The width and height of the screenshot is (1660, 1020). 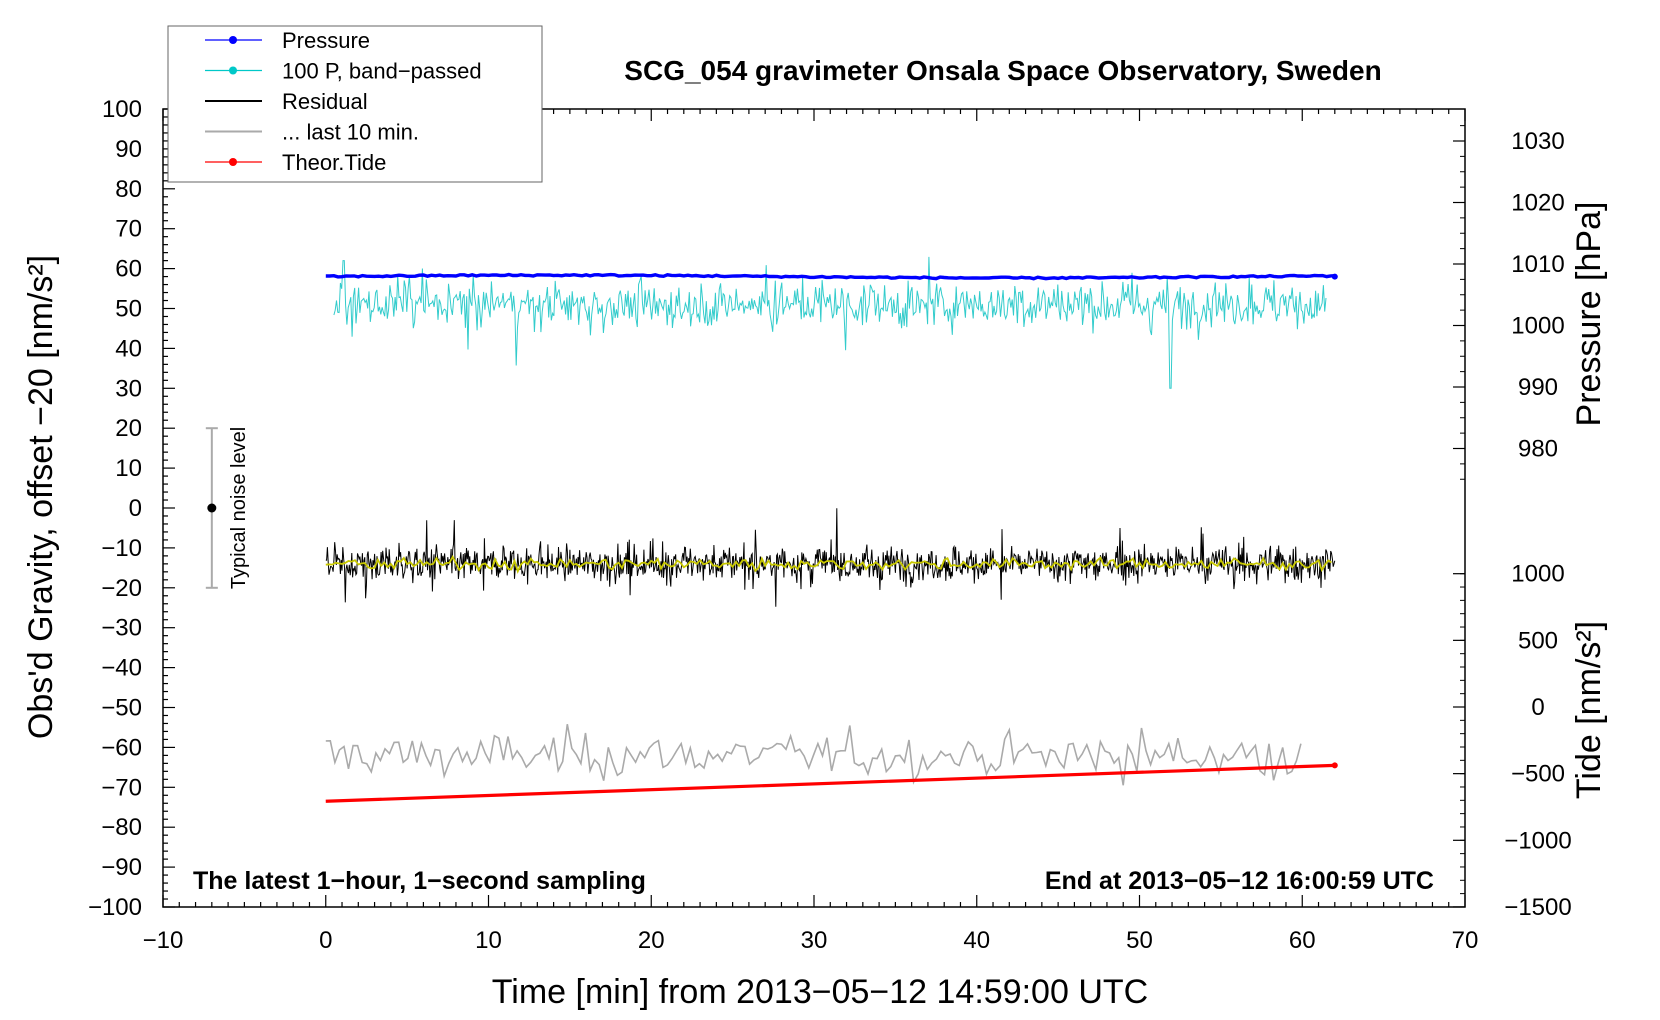 I want to click on y-left-tick-label: −90, so click(x=121, y=867).